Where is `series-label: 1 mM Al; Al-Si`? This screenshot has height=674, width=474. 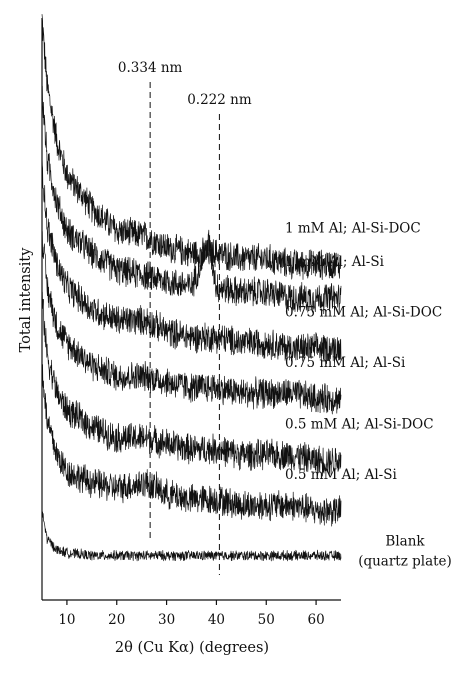 series-label: 1 mM Al; Al-Si is located at coordinates (335, 262).